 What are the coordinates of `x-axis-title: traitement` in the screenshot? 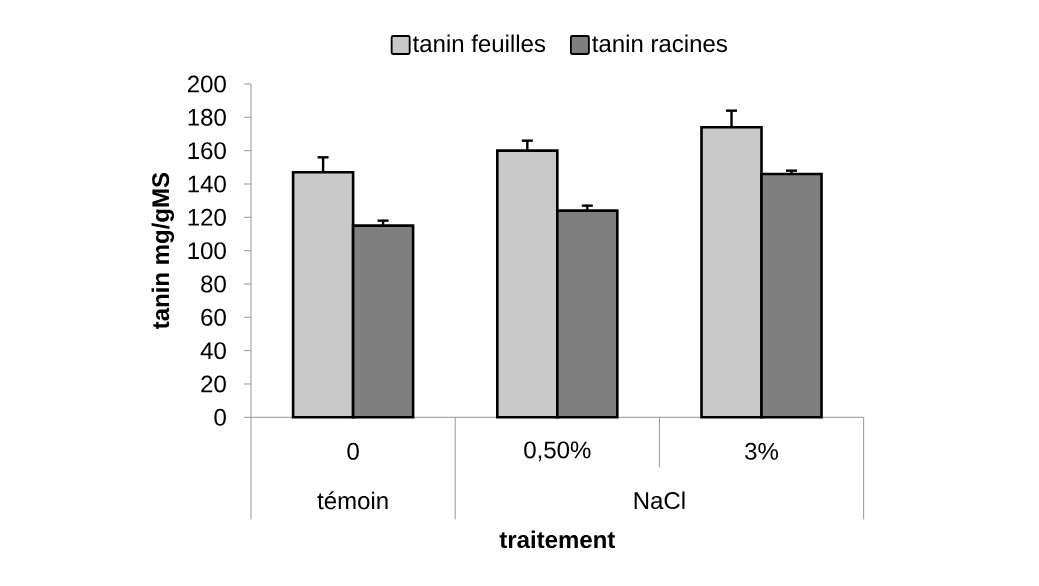 It's located at (557, 539).